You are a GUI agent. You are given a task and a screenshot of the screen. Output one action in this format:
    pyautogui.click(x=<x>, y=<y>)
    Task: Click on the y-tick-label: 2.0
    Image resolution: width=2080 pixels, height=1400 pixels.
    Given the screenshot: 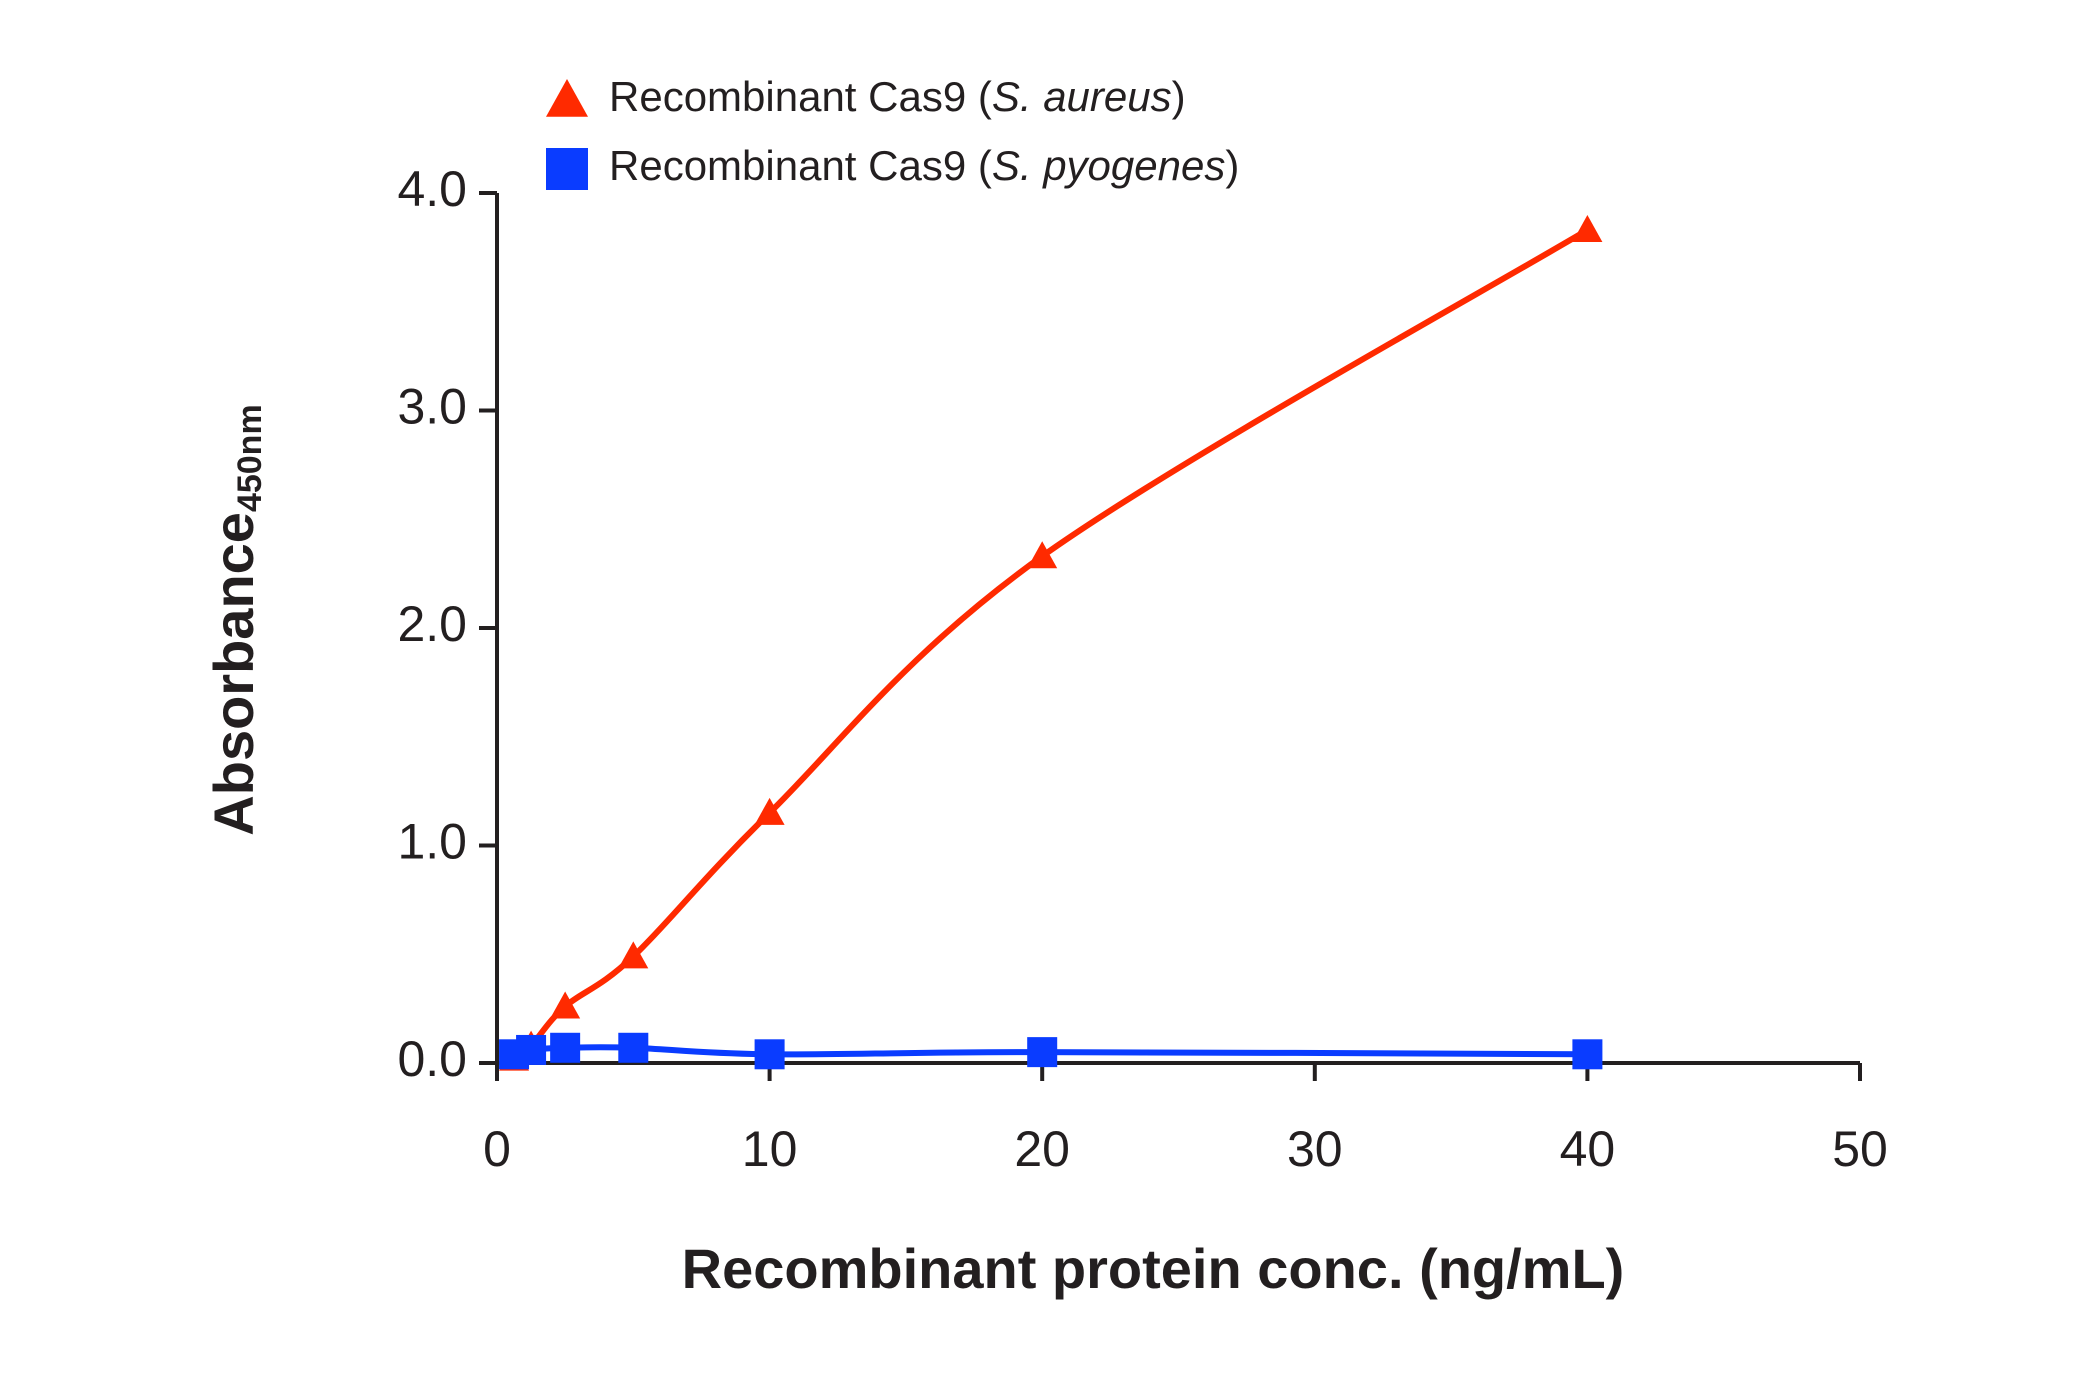 What is the action you would take?
    pyautogui.click(x=432, y=624)
    